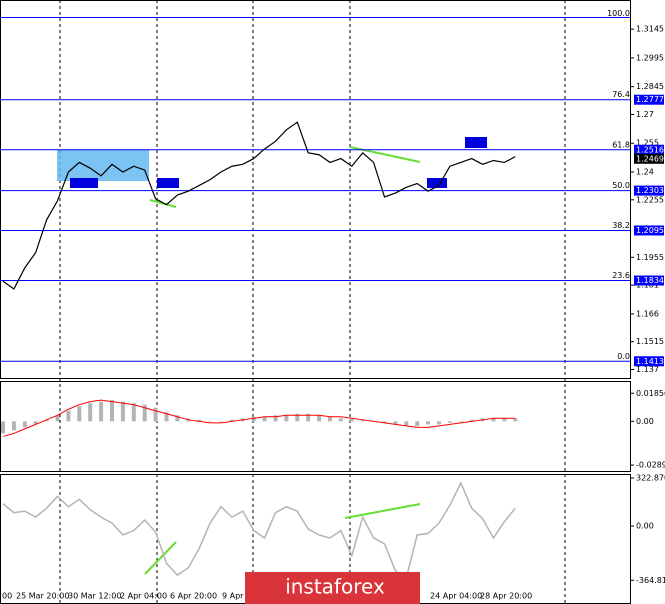  I want to click on fib-level: 23.6, so click(621, 275).